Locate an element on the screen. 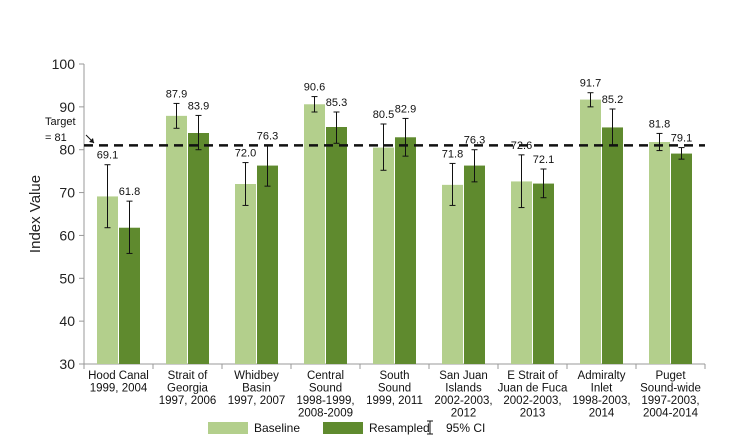  data-label: 85.2 is located at coordinates (612, 100).